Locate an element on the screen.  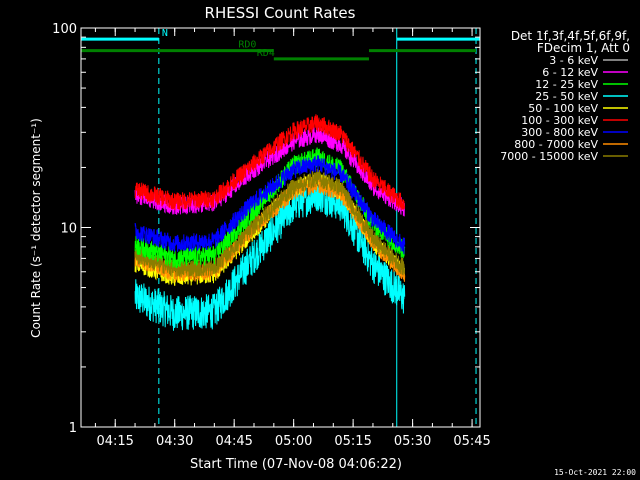
x-tick-label-4: 05:15 is located at coordinates (352, 441).